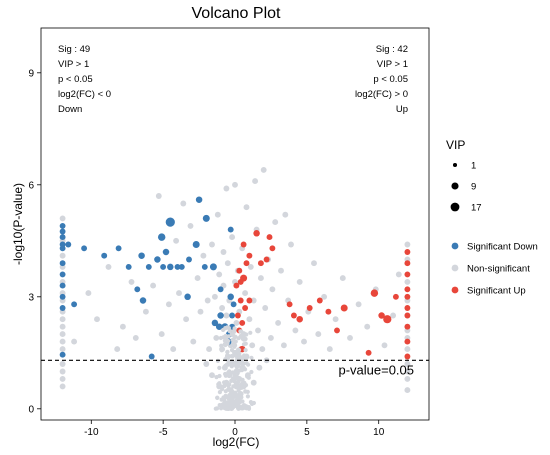 The image size is (550, 455). Describe the element at coordinates (163, 432) in the screenshot. I see `x-tick-label: -5` at that location.